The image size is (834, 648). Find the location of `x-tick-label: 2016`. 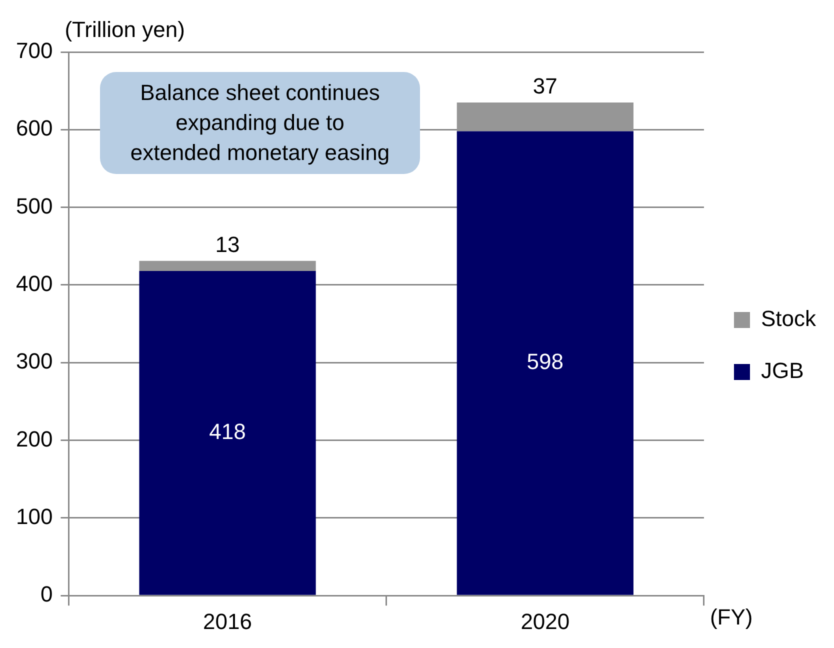

x-tick-label: 2016 is located at coordinates (227, 621).